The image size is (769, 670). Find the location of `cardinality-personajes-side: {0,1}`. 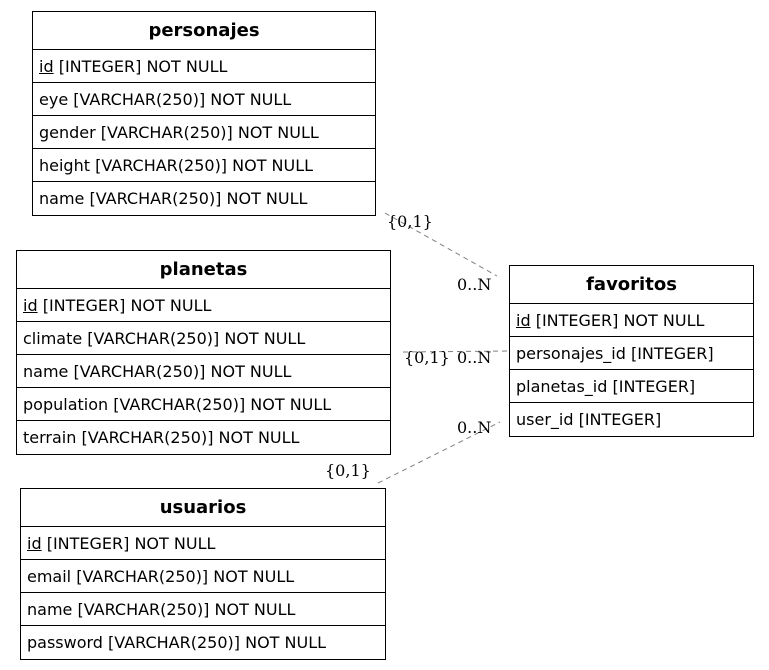

cardinality-personajes-side: {0,1} is located at coordinates (410, 221).